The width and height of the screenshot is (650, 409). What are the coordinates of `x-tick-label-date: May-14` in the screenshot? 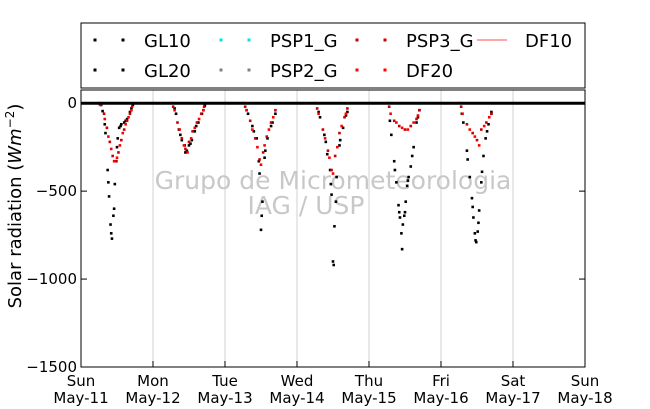 It's located at (296, 398).